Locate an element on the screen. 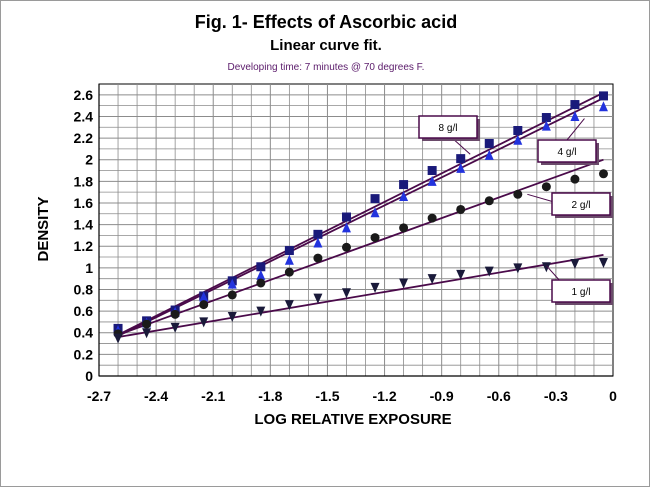  series-label: 1 g/l is located at coordinates (581, 292).